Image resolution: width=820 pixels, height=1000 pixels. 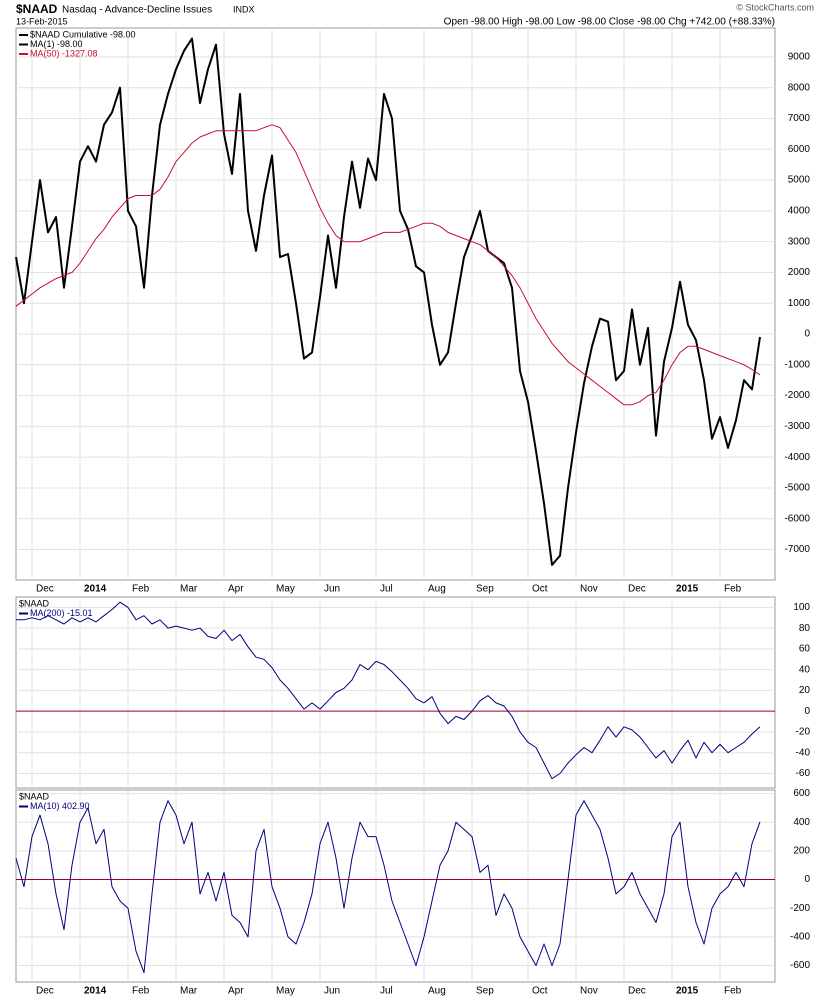 What do you see at coordinates (83, 34) in the screenshot?
I see `legend-label: $NAAD Cumulative -98.00` at bounding box center [83, 34].